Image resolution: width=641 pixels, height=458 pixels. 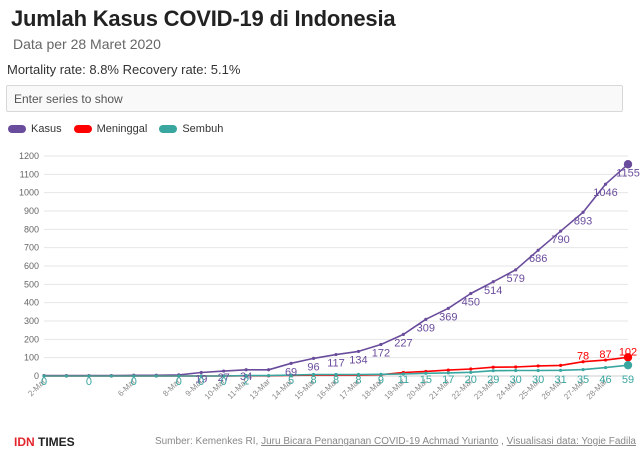 I want to click on legend-swatch-meninggal, so click(x=82, y=129).